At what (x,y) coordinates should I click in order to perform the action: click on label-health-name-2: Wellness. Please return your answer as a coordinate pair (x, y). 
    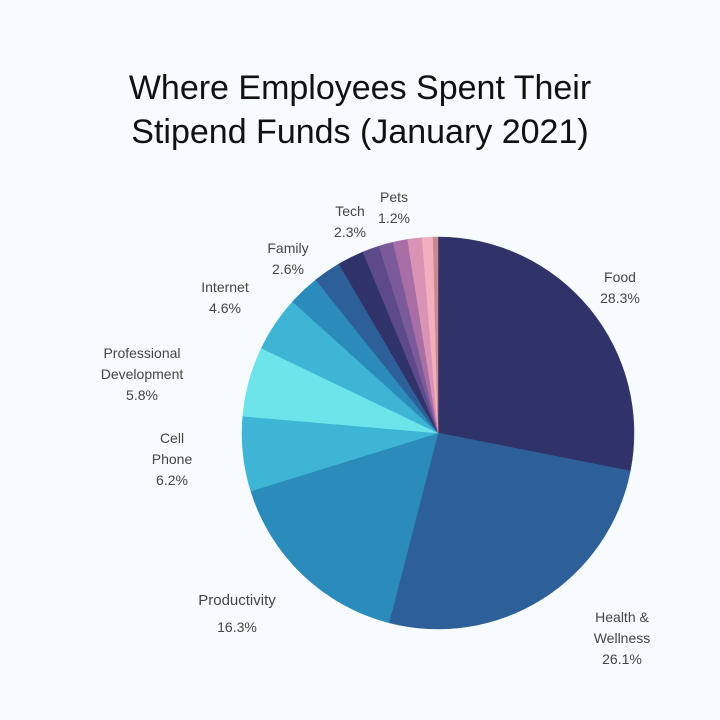
    Looking at the image, I should click on (622, 638).